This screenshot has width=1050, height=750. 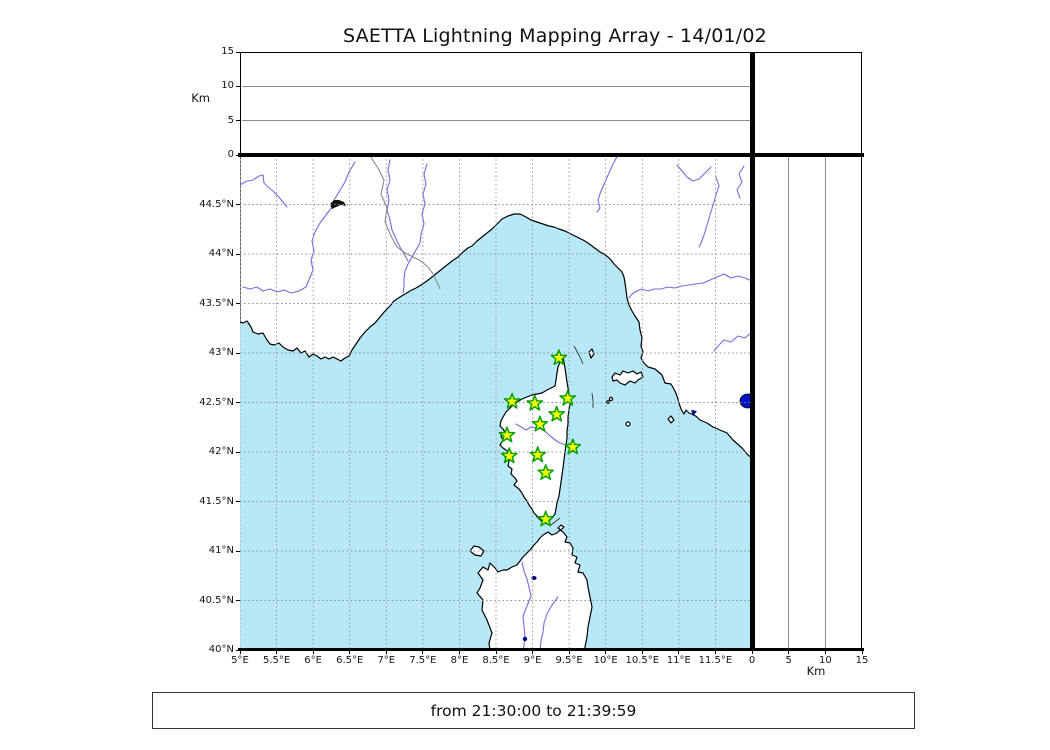 I want to click on river-taro, so click(x=709, y=212).